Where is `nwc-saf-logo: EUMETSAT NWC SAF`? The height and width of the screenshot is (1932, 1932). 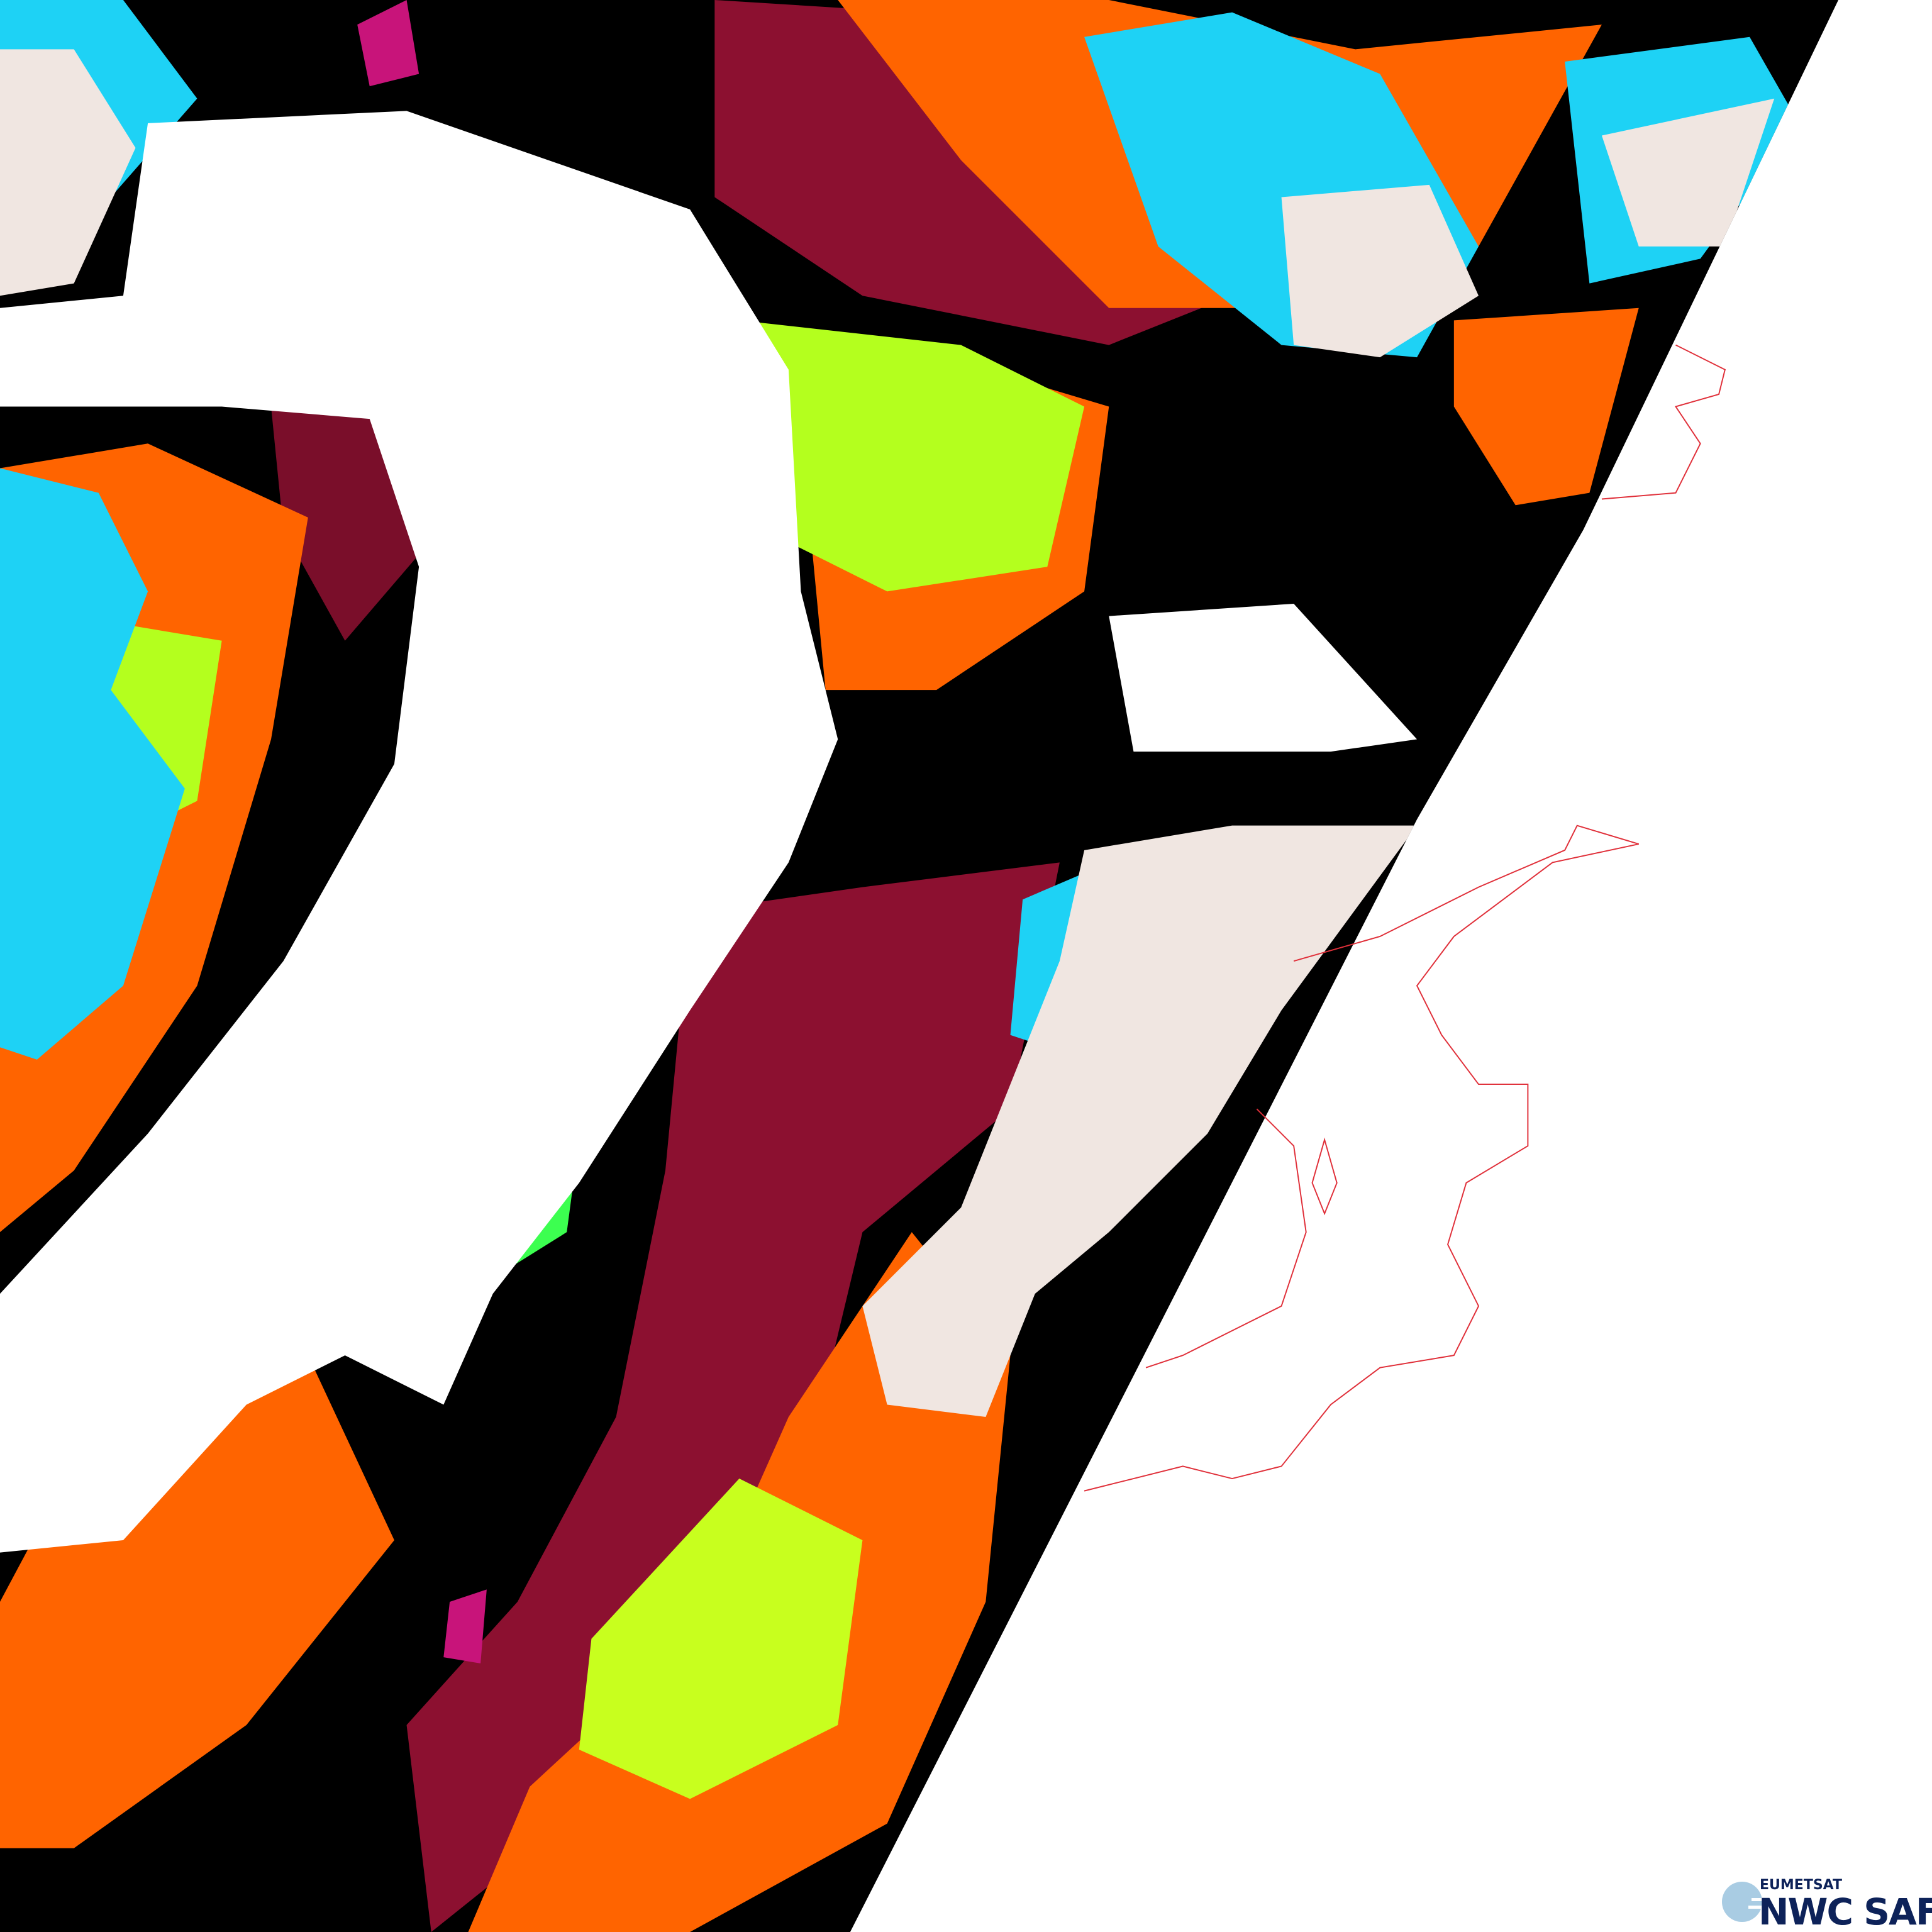 nwc-saf-logo: EUMETSAT NWC SAF is located at coordinates (1827, 1904).